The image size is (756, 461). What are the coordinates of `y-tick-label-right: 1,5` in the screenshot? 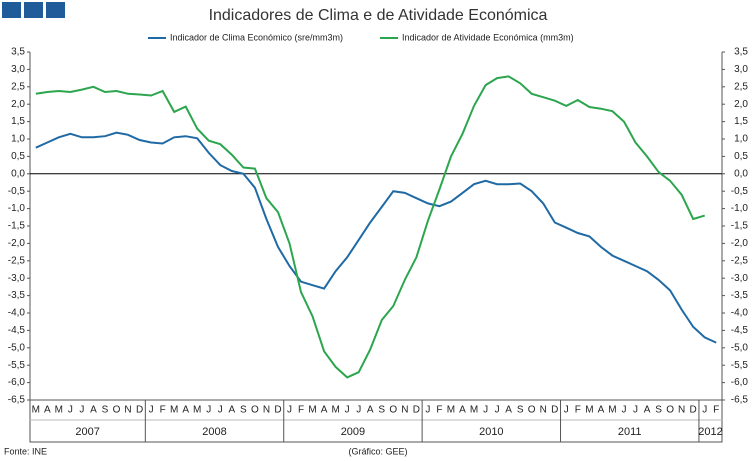 It's located at (741, 121).